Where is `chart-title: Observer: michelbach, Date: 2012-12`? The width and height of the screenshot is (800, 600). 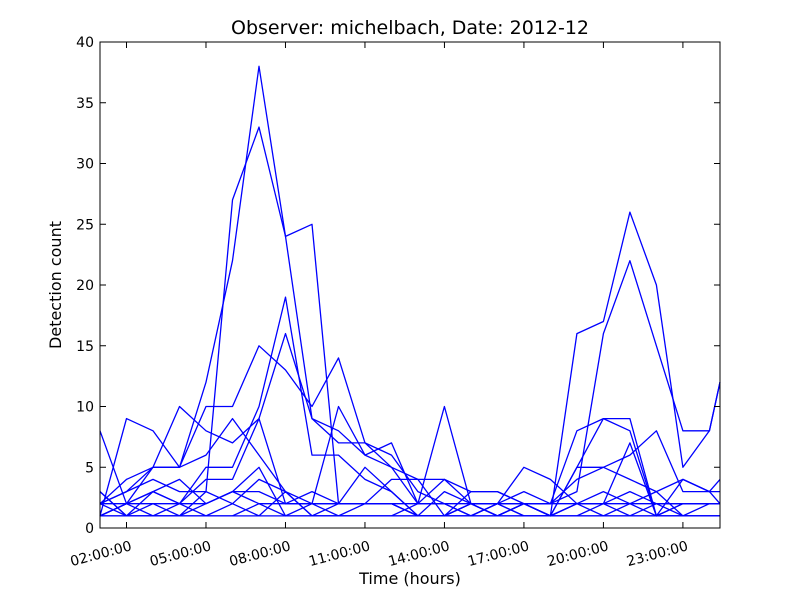
chart-title: Observer: michelbach, Date: 2012-12 is located at coordinates (410, 28).